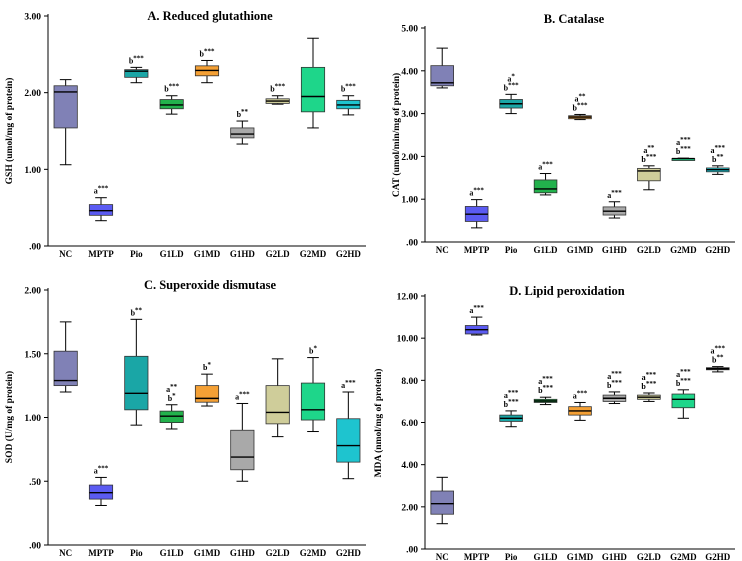 The height and width of the screenshot is (561, 742). Describe the element at coordinates (9, 131) in the screenshot. I see `y-axis-label: GSH (umol/mg of protein)` at that location.